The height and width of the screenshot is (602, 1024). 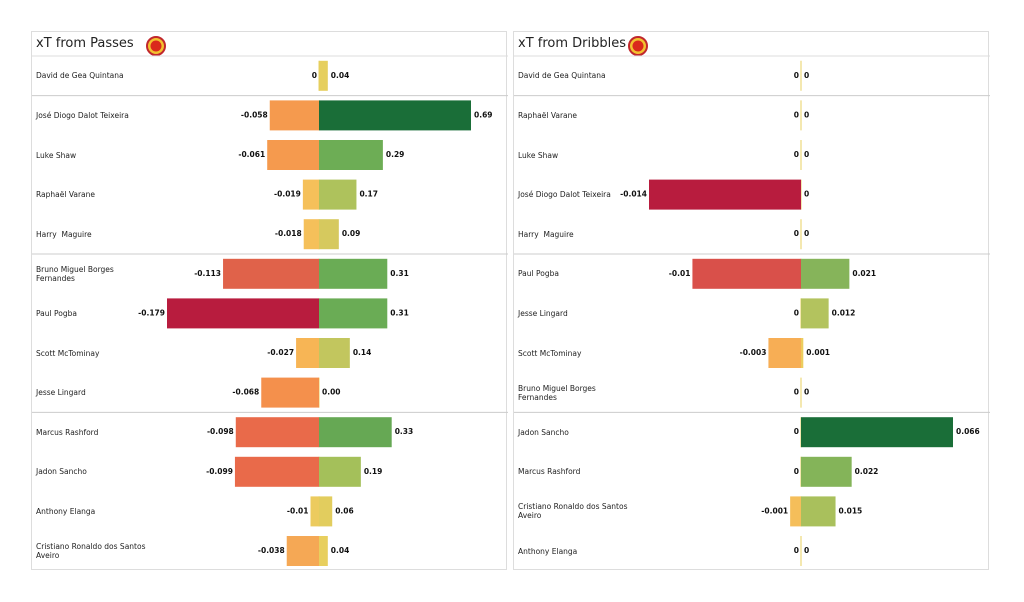 What do you see at coordinates (753, 352) in the screenshot?
I see `negative-label: -0.003` at bounding box center [753, 352].